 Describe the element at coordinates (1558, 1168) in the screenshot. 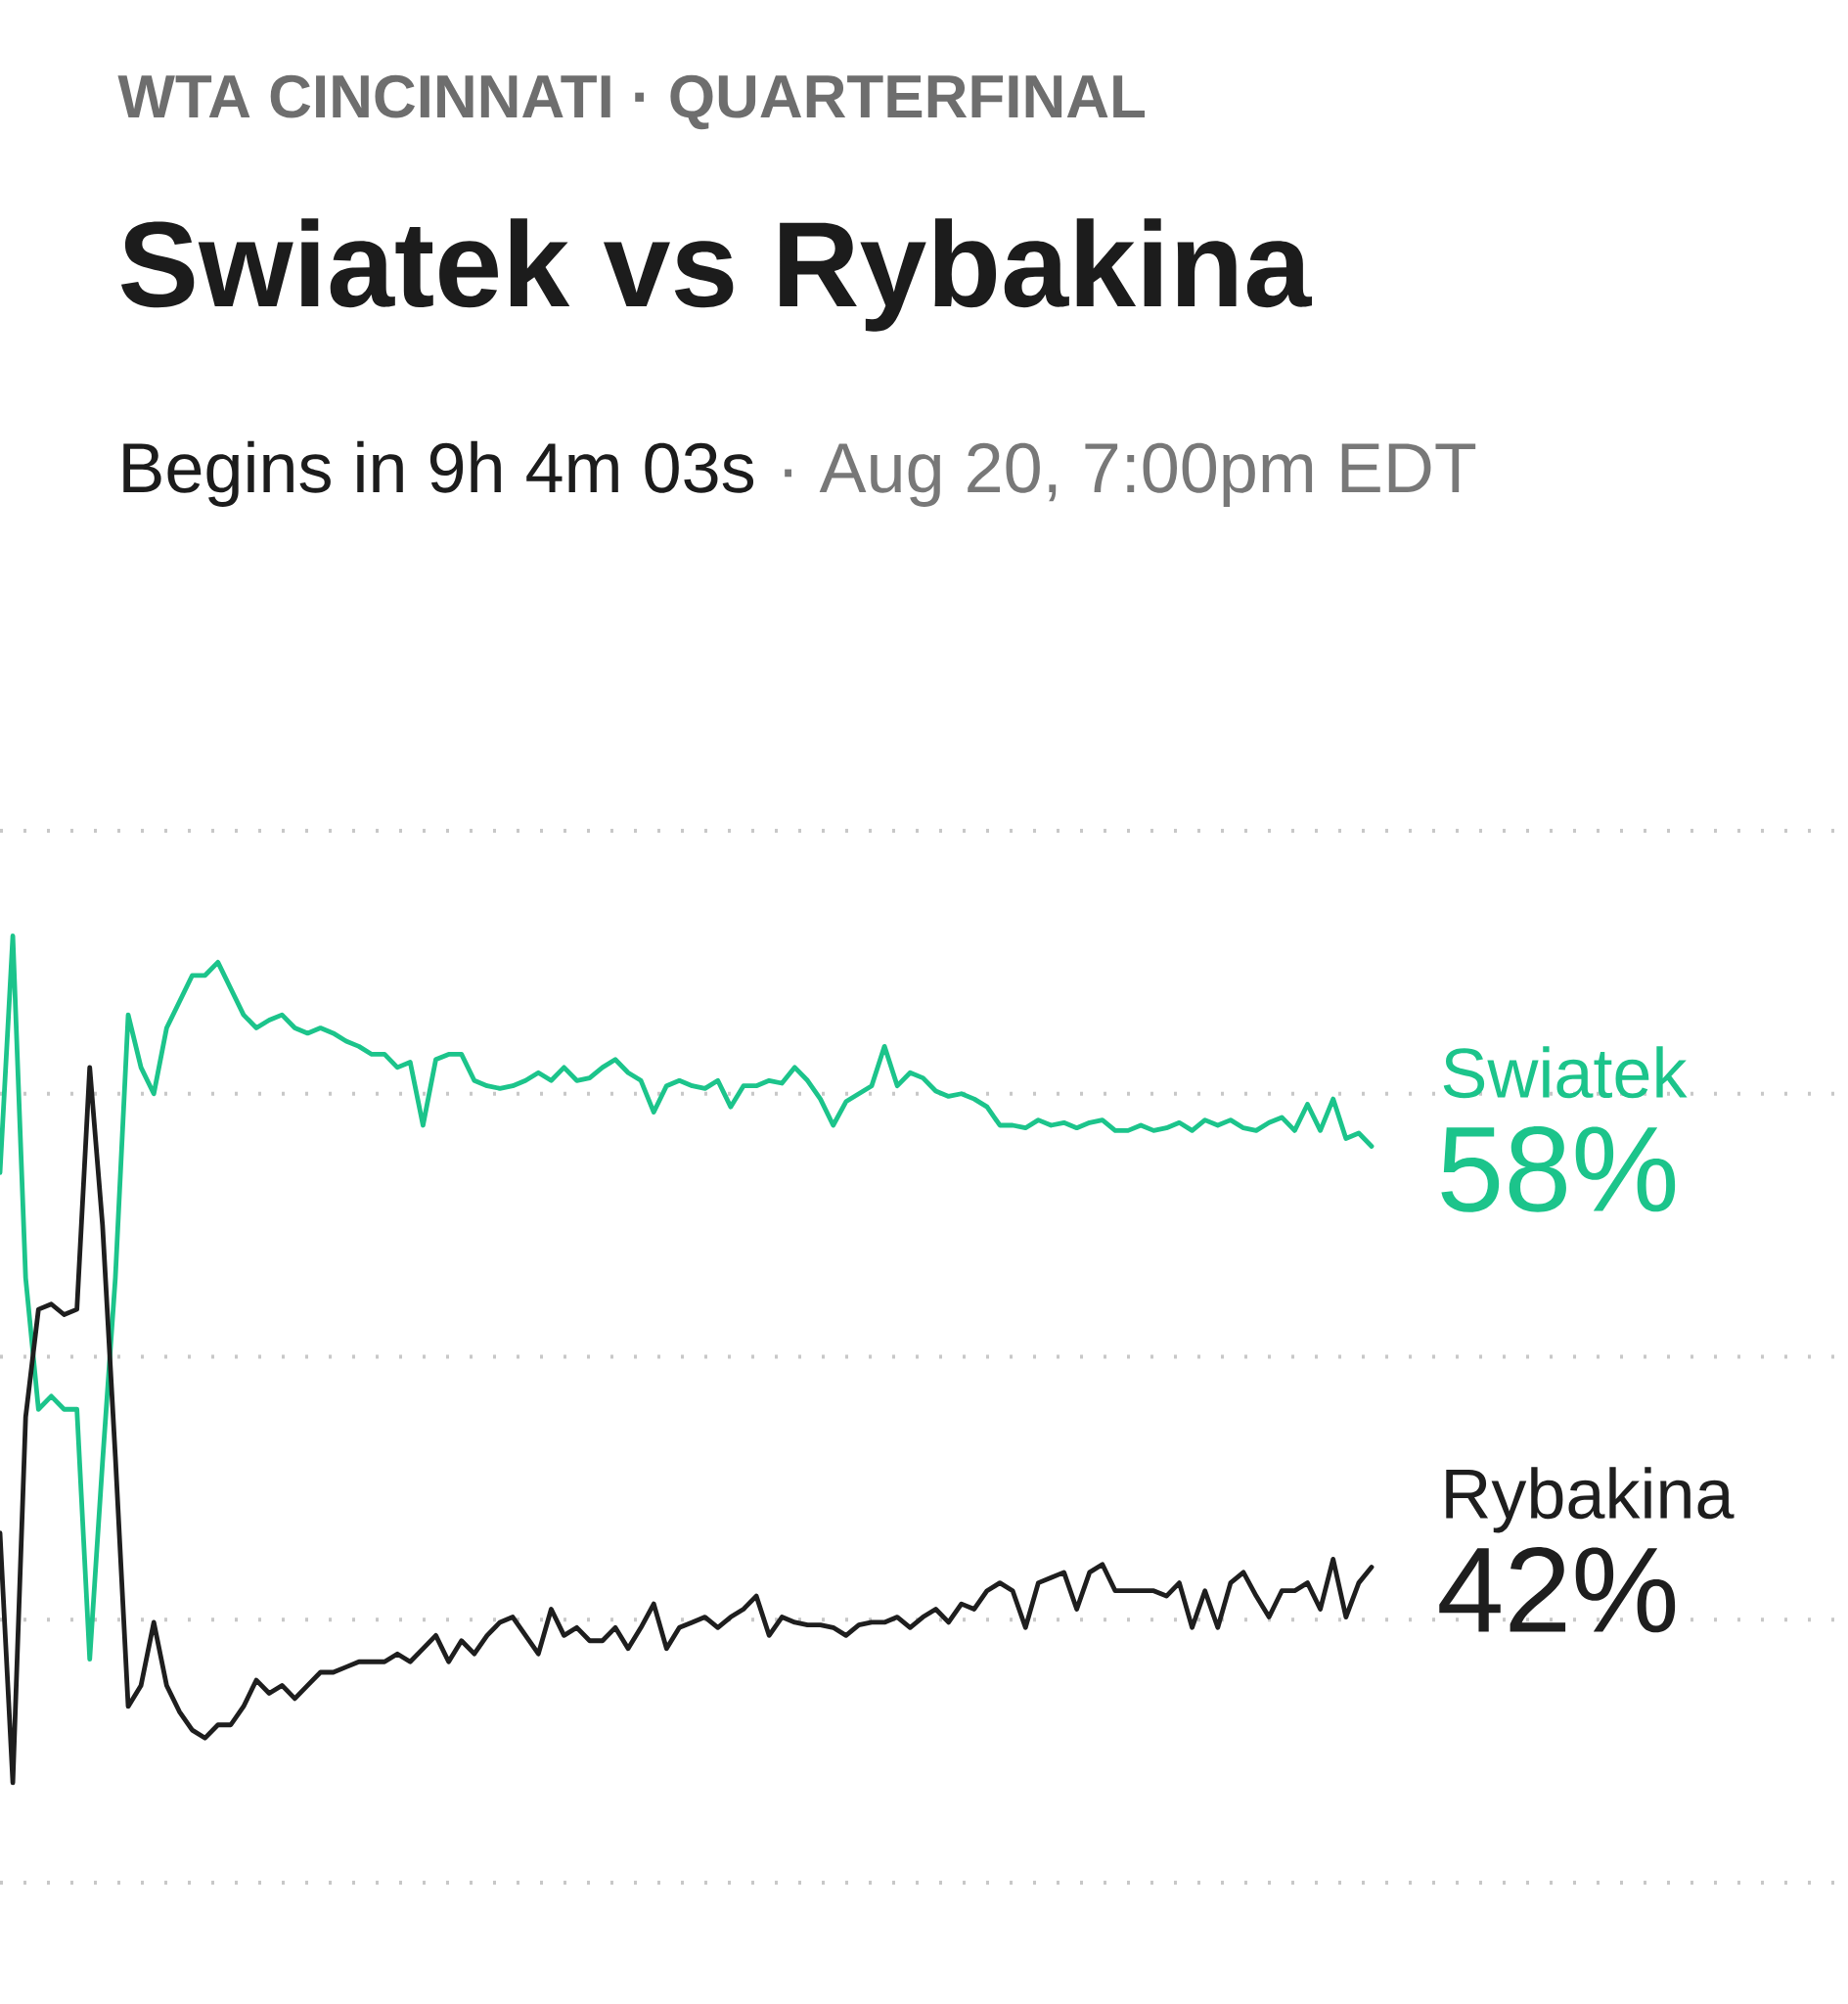

I see `data-label: 58%` at that location.